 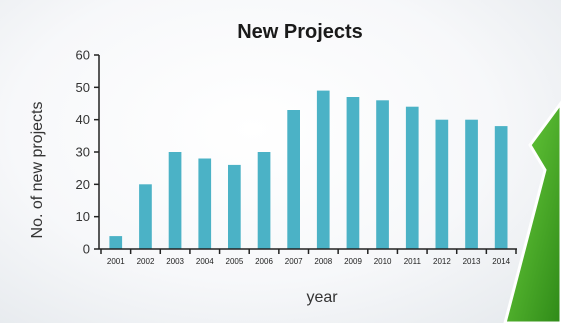 I want to click on y-tick-label: 50, so click(x=83, y=87).